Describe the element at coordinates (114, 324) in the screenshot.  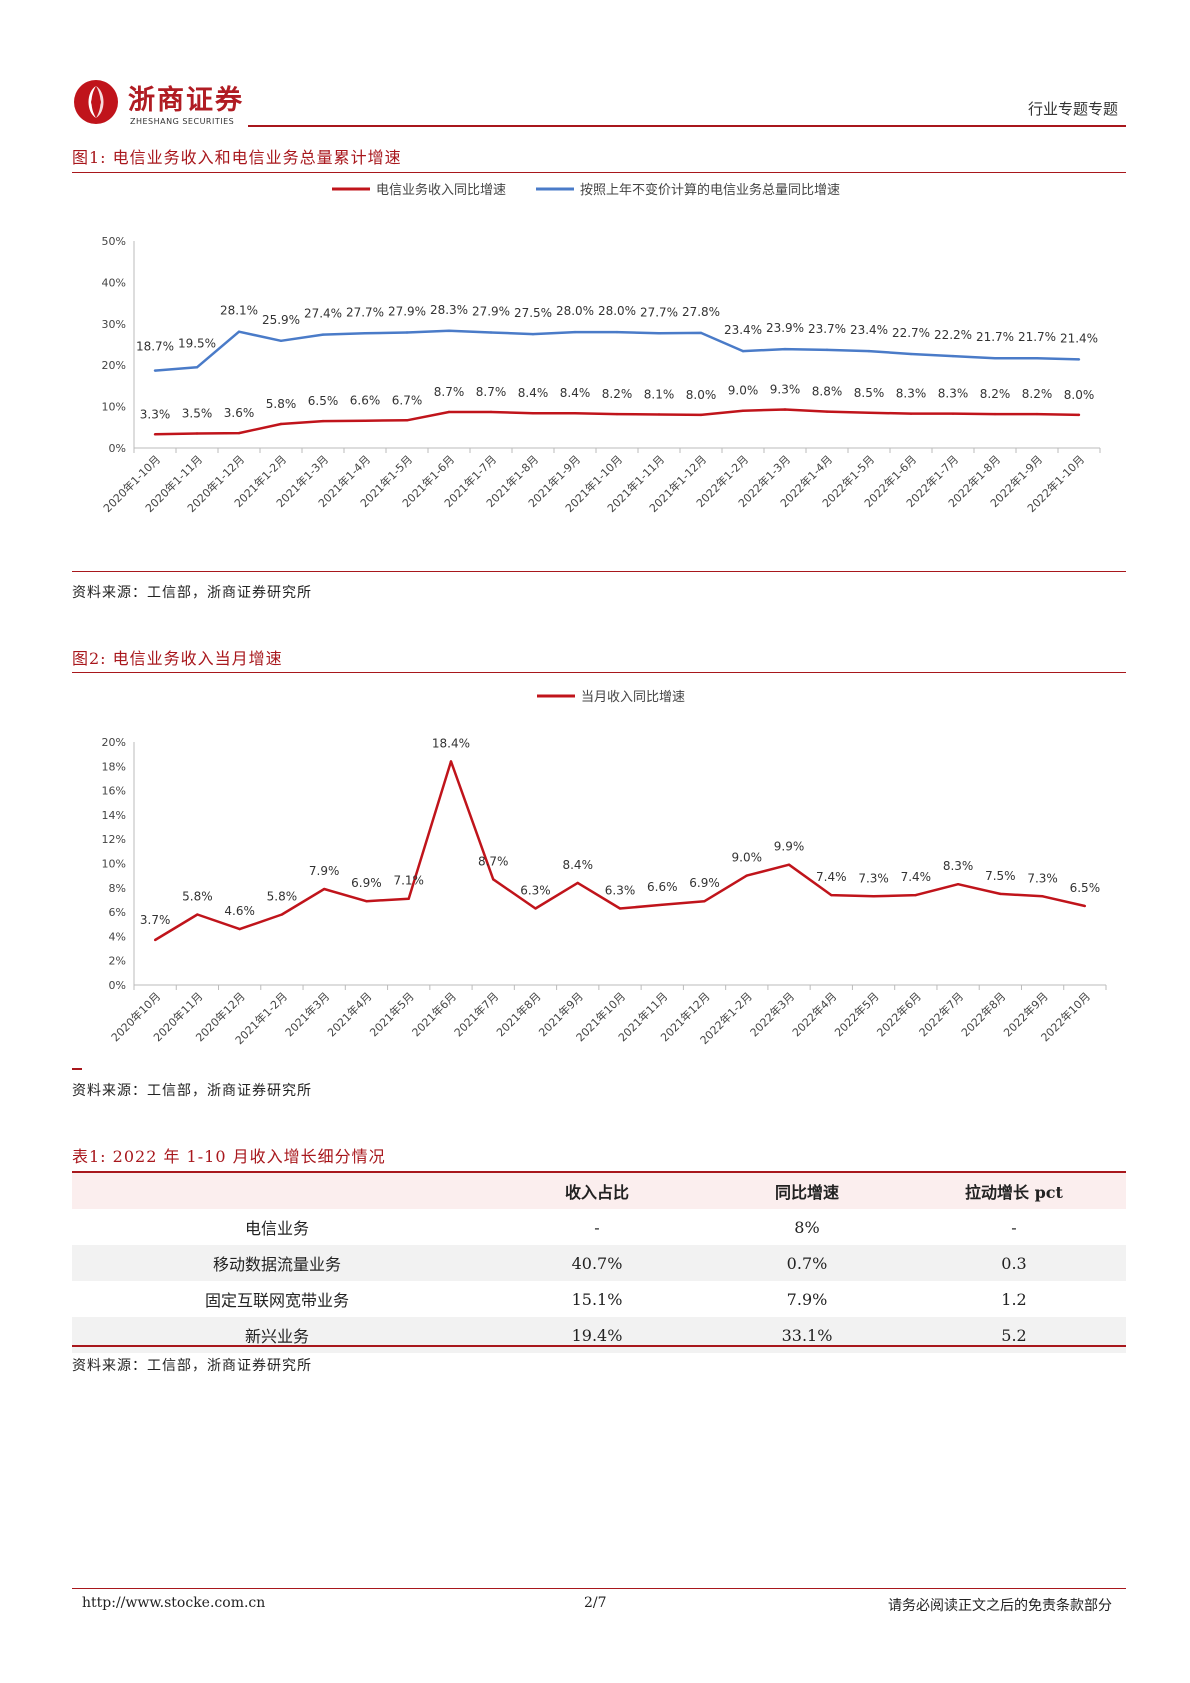
I see `y-tick-label: 30%` at that location.